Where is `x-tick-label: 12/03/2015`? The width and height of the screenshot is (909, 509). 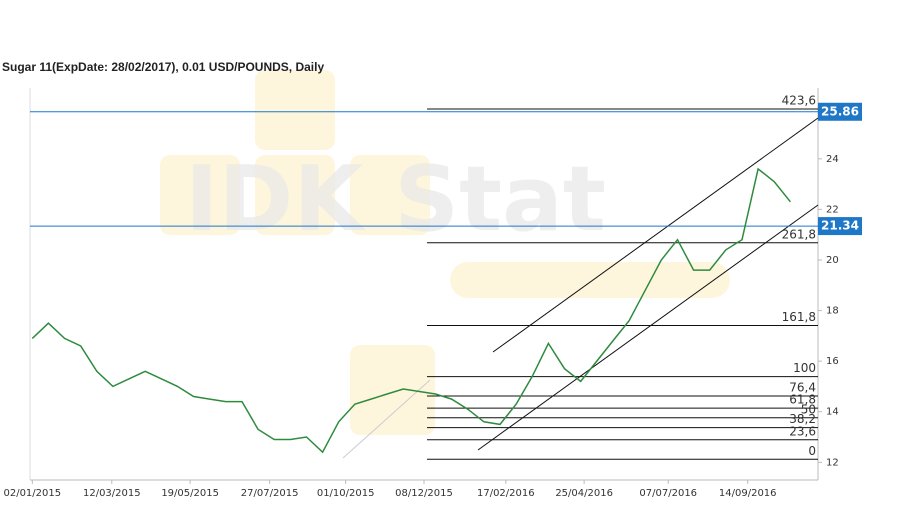
x-tick-label: 12/03/2015 is located at coordinates (112, 493).